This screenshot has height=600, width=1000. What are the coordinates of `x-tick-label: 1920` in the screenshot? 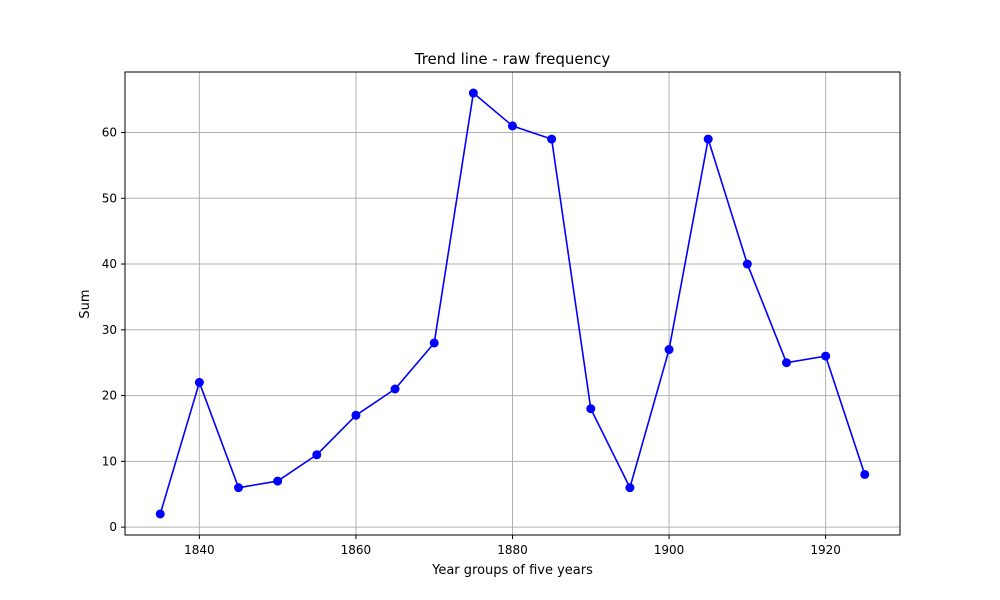 It's located at (825, 550).